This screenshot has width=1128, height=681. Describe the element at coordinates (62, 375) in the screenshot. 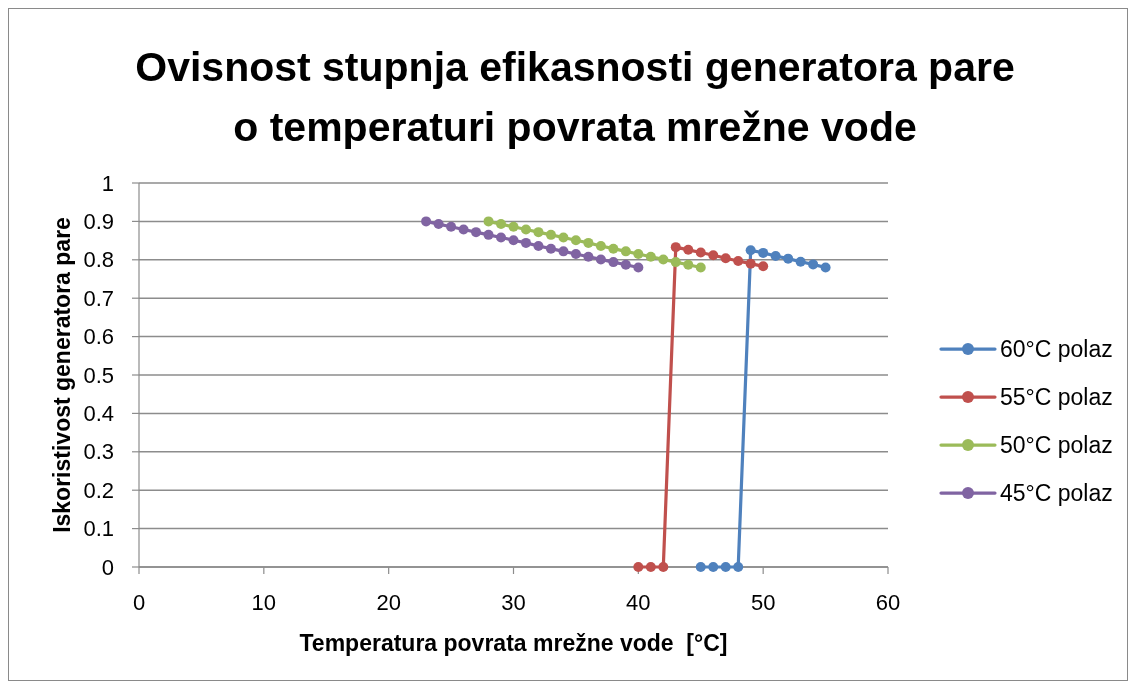

I see `y-axis-title: Iskoristivost generatora pare` at that location.